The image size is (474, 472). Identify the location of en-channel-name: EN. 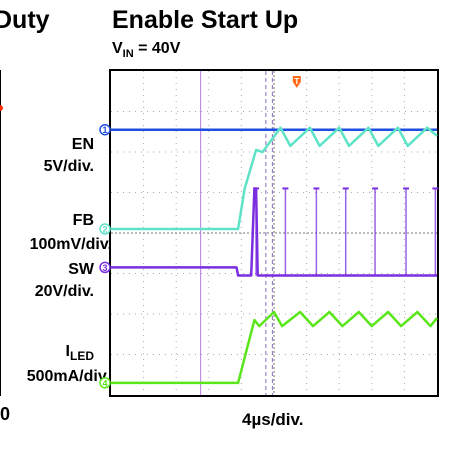
(82, 144).